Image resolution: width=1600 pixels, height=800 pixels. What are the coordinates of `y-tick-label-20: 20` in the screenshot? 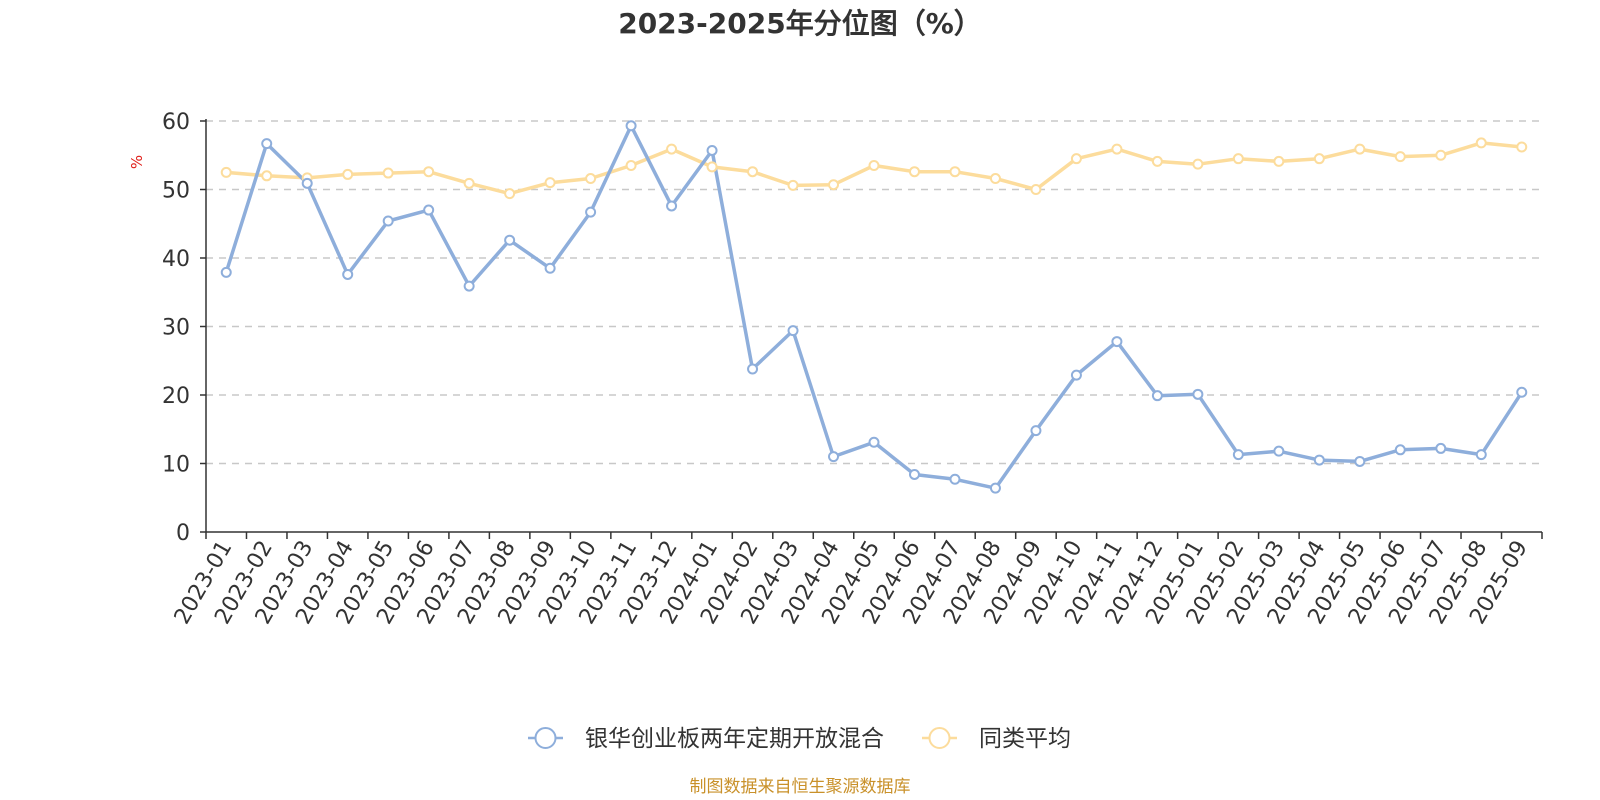 It's located at (176, 396).